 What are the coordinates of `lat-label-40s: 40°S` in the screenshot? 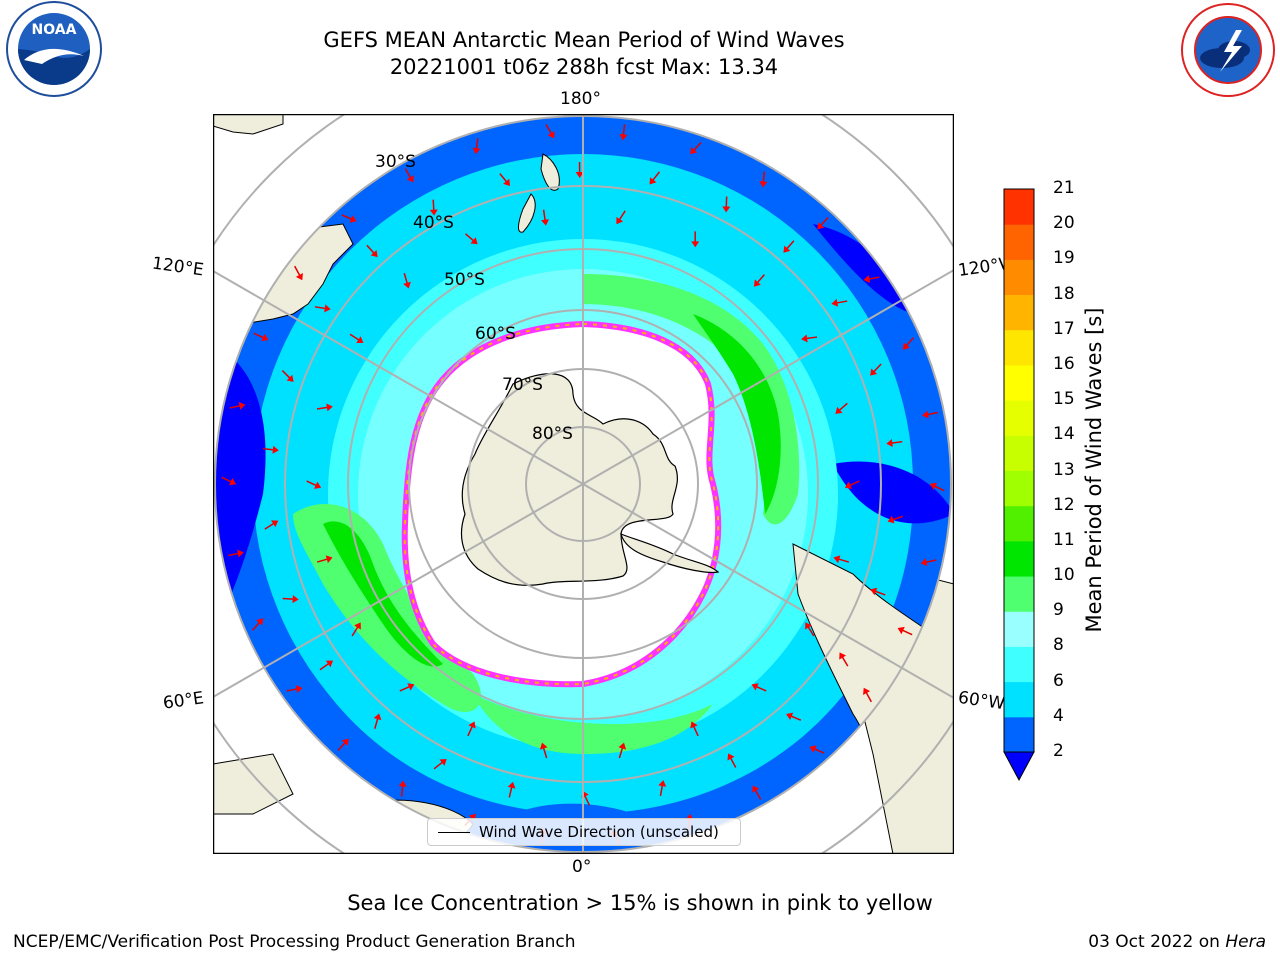 It's located at (433, 223).